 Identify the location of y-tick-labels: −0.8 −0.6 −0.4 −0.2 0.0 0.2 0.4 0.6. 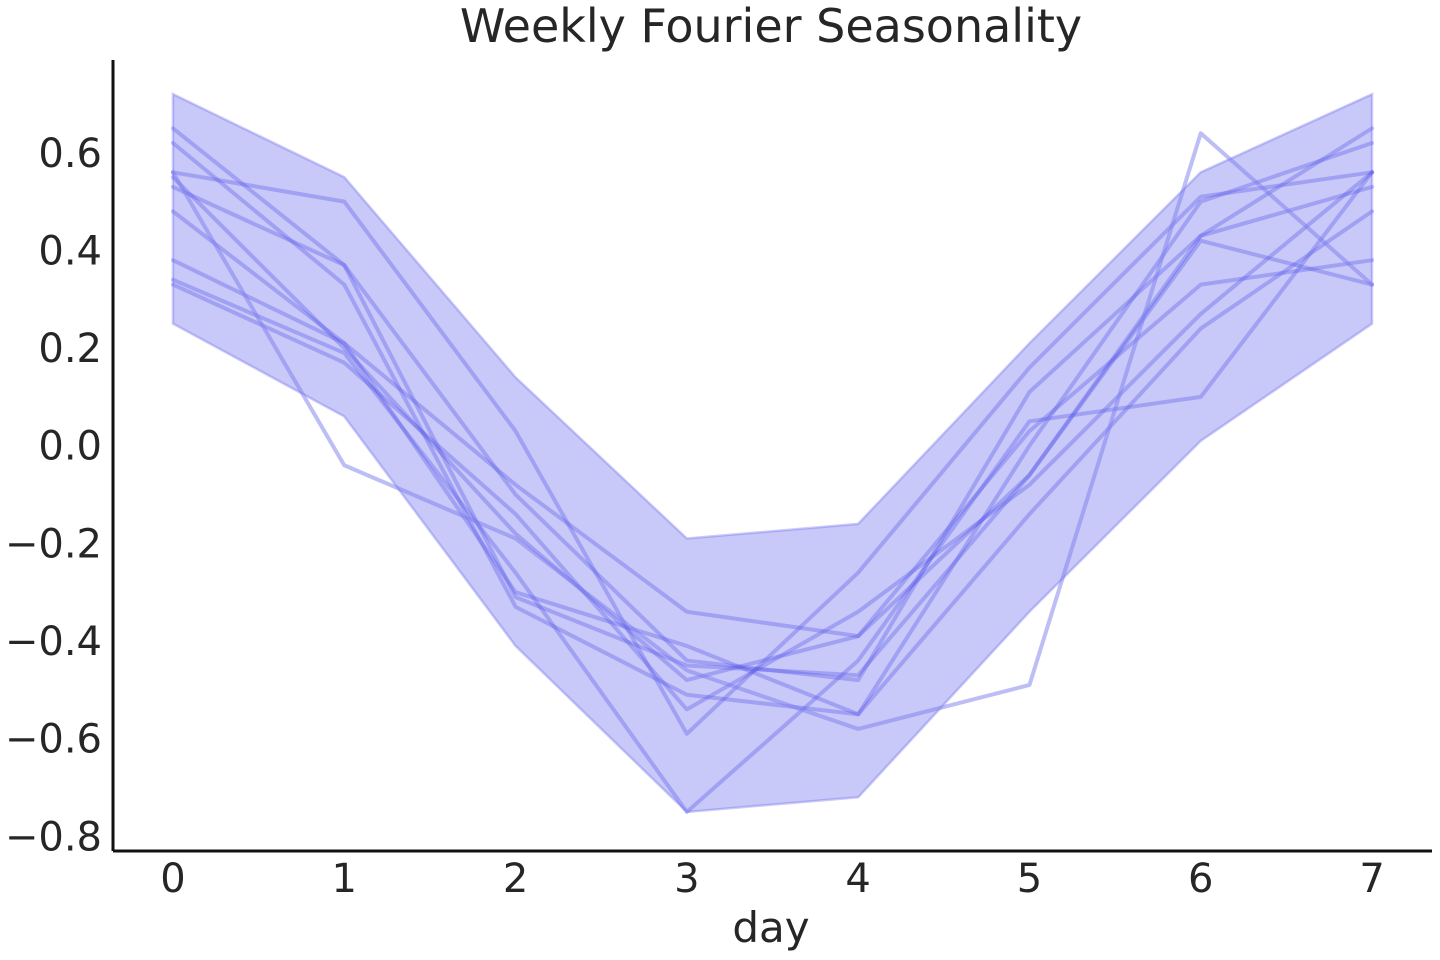
(53, 496).